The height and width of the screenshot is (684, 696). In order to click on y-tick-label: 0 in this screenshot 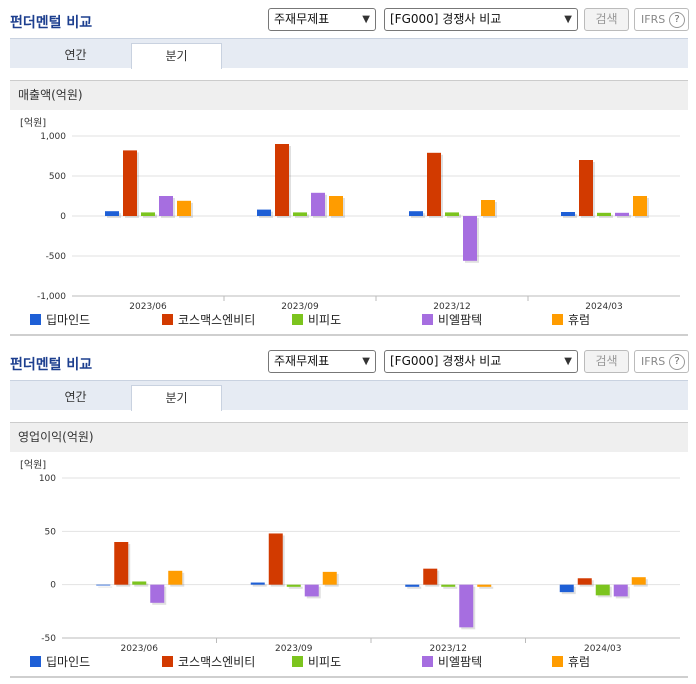, I will do `click(53, 586)`.